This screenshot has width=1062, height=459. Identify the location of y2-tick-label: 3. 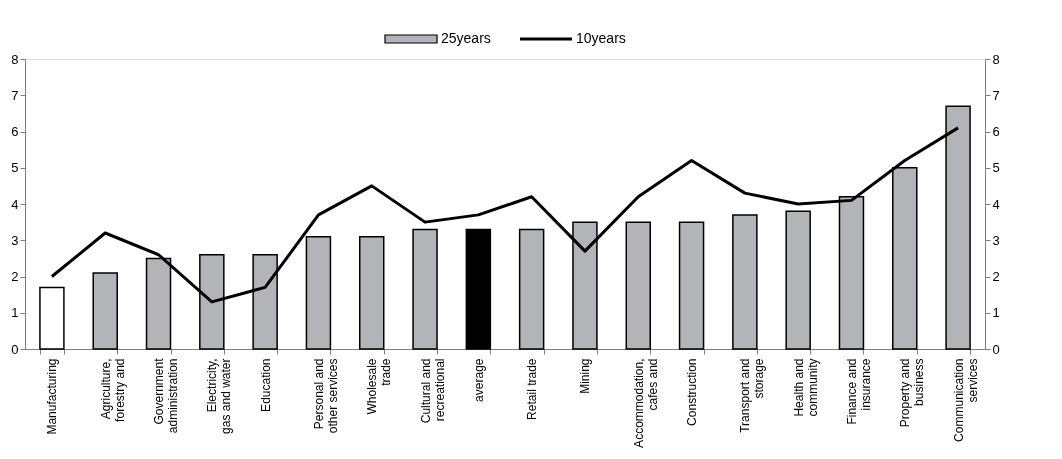
(996, 240).